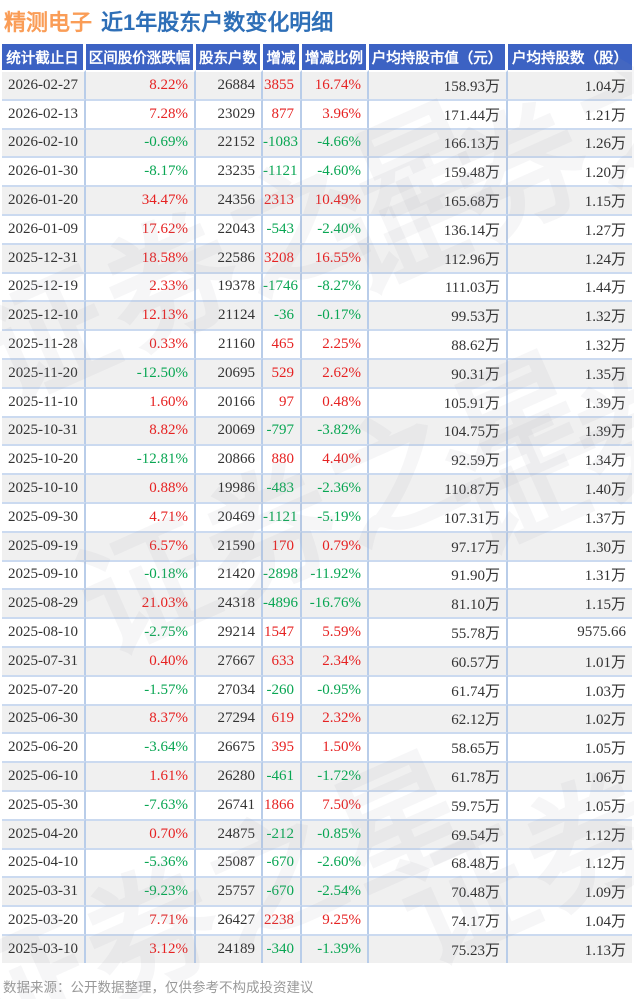 The image size is (634, 999). Describe the element at coordinates (141, 891) in the screenshot. I see `cell-price-change: -9.23%` at that location.